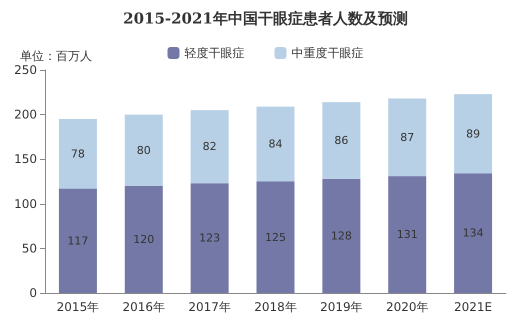 This screenshot has height=331, width=531. Describe the element at coordinates (209, 307) in the screenshot. I see `x-tick-label: 2017年` at that location.